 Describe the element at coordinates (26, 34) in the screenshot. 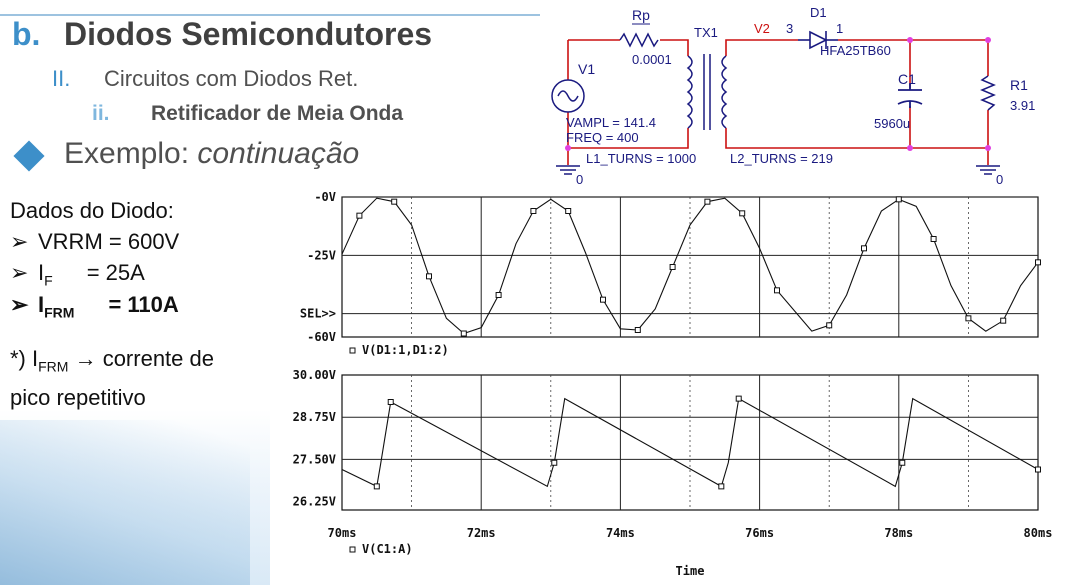

I see `title-letter: b.` at that location.